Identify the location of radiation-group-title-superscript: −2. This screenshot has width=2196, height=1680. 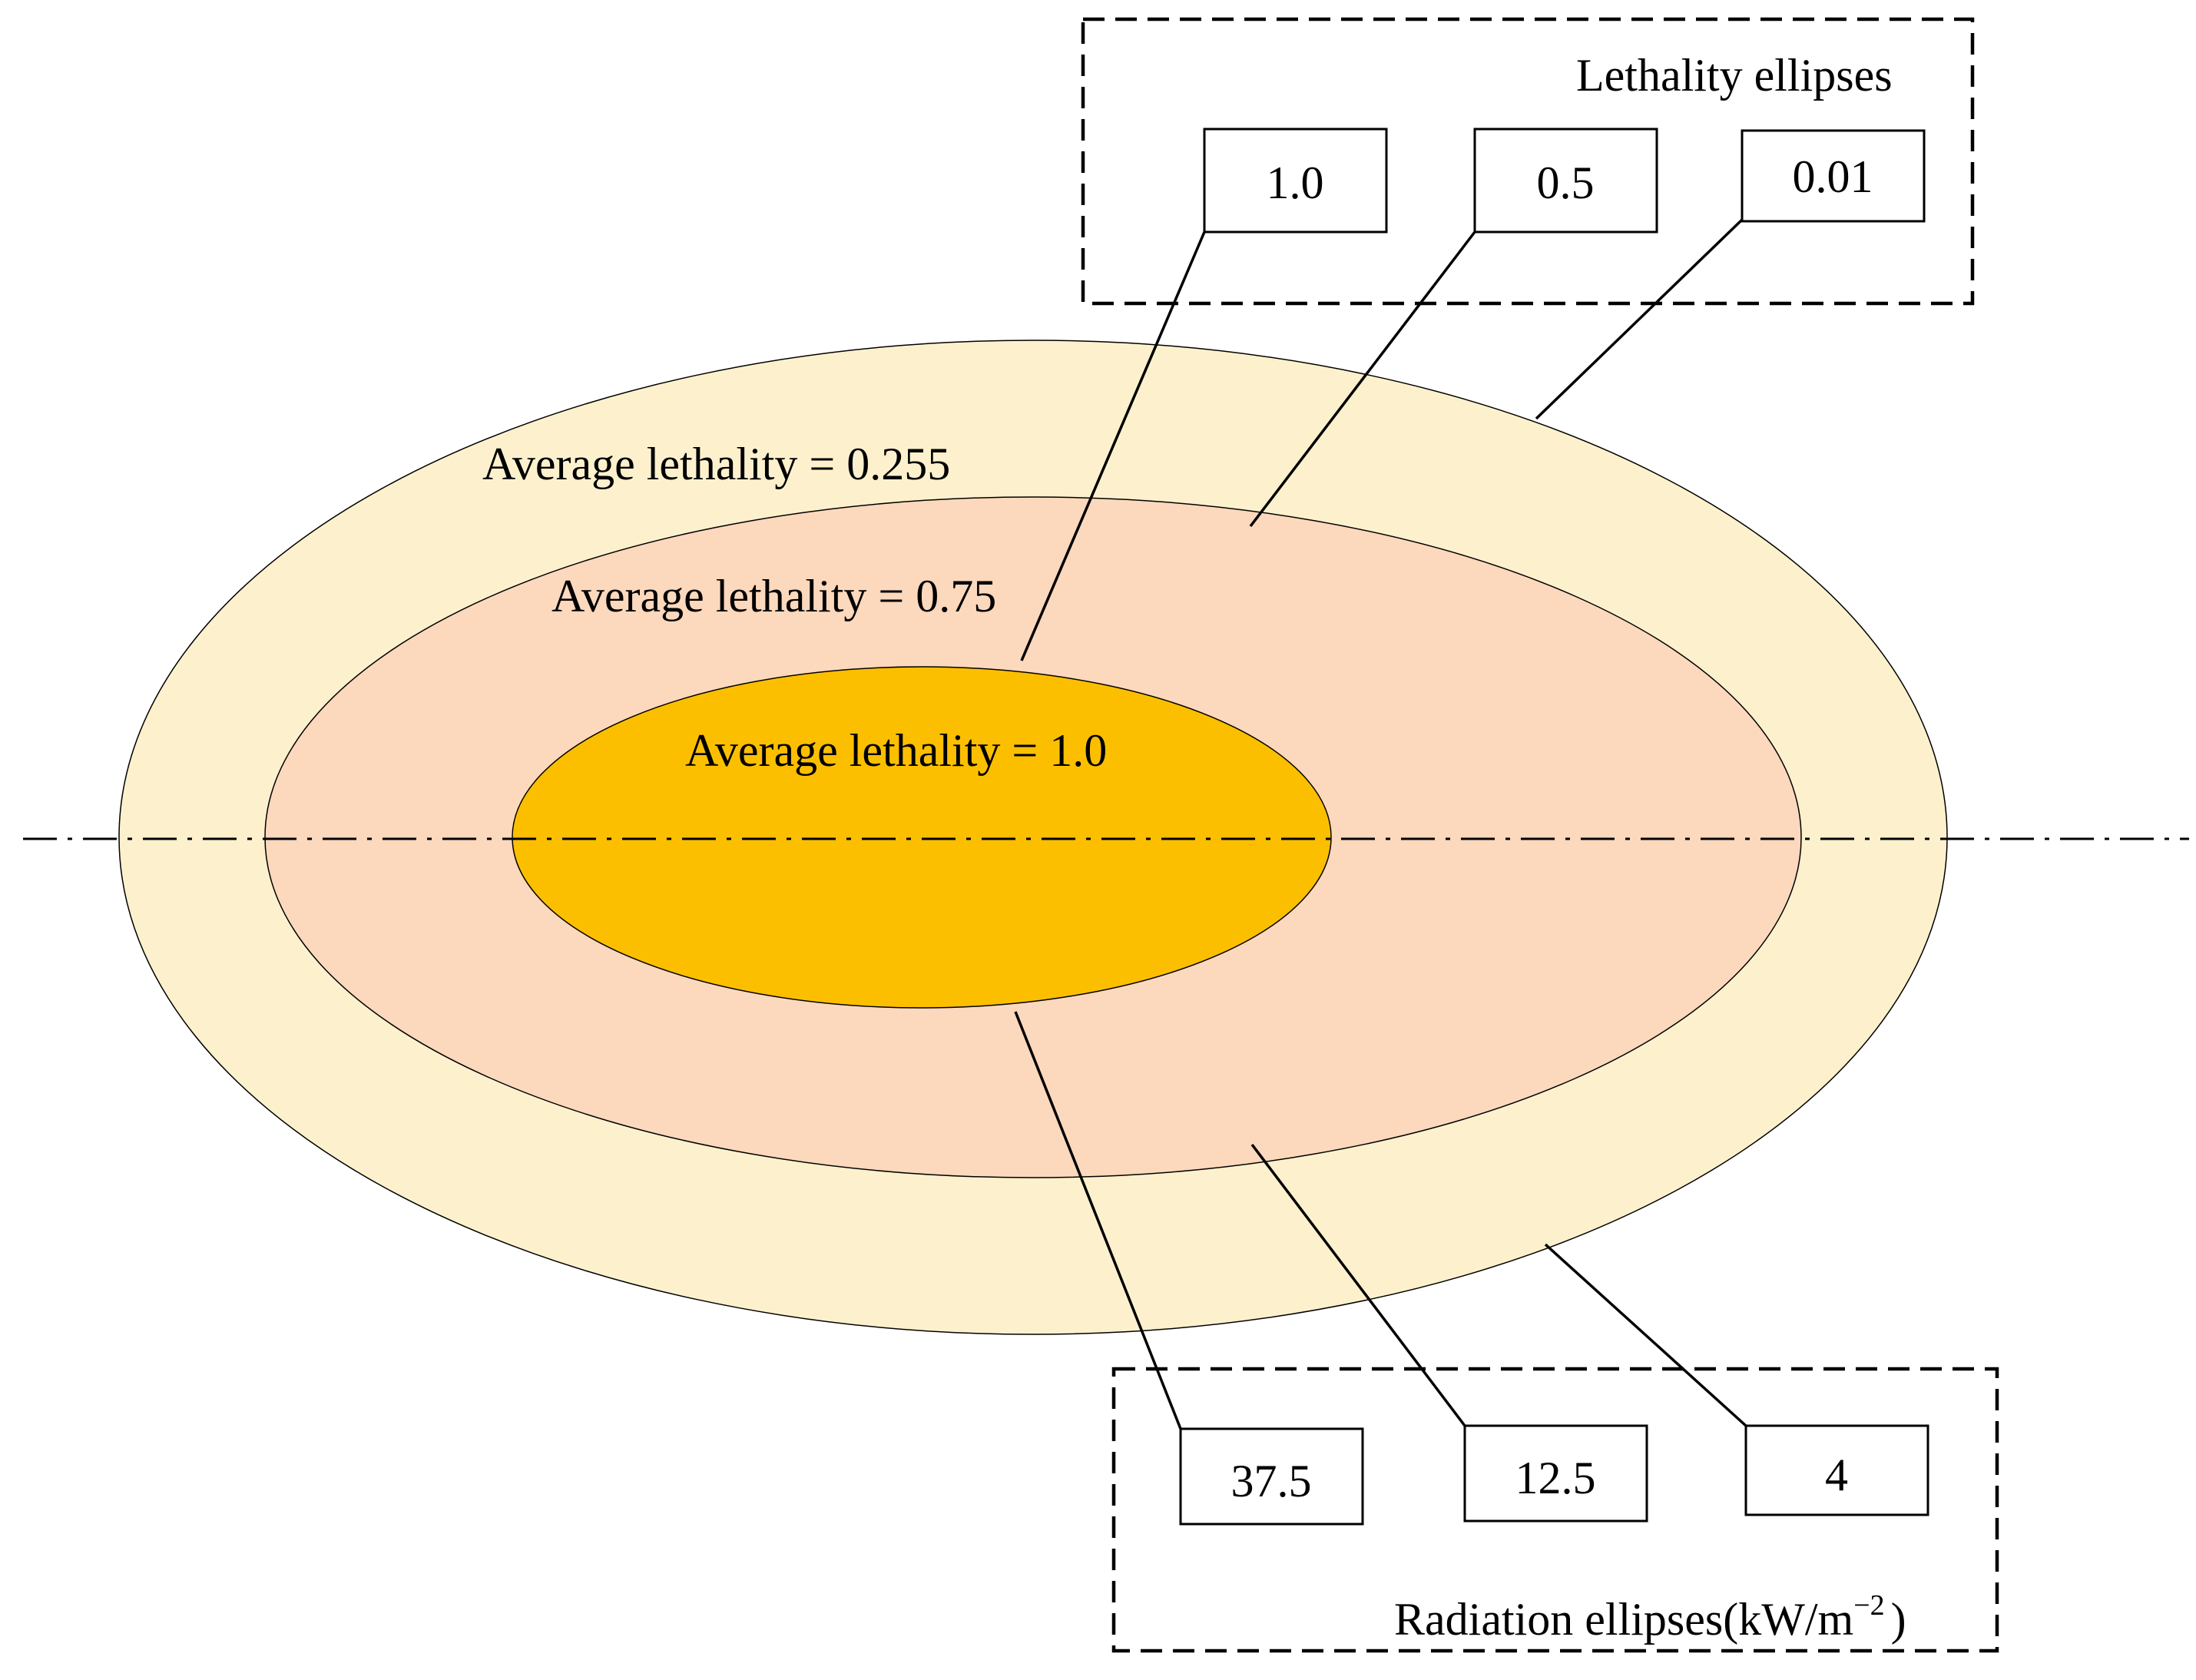
(1868, 1606).